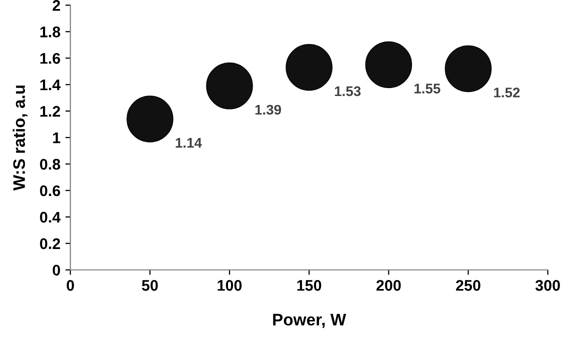 This screenshot has height=346, width=563. What do you see at coordinates (388, 285) in the screenshot?
I see `x-tick-label: 200` at bounding box center [388, 285].